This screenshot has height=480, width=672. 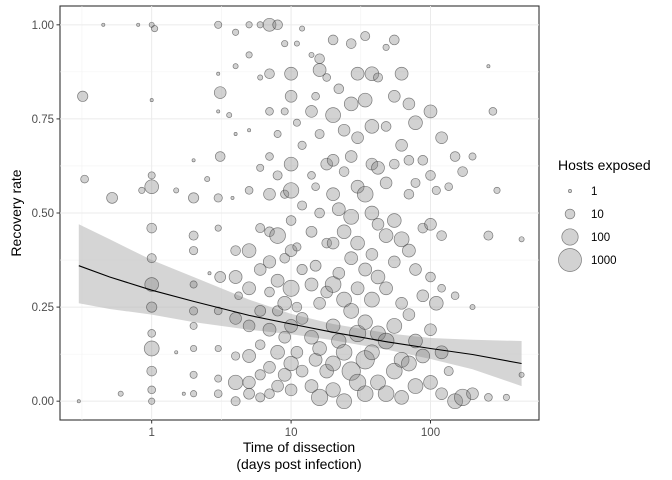 I want to click on x-axis-title-line1: Time of dissection, so click(x=299, y=447).